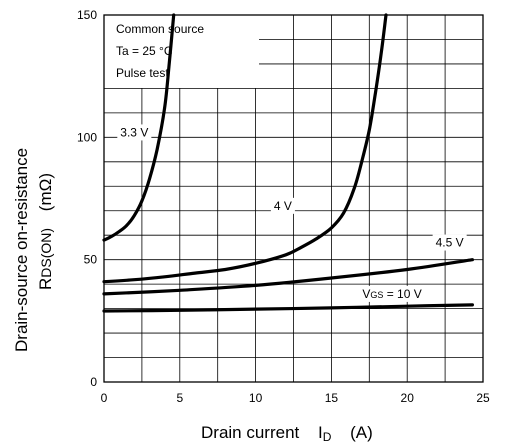 The height and width of the screenshot is (446, 505). What do you see at coordinates (295, 398) in the screenshot?
I see `x-tick-labels: 0 5 10 15 20 25` at bounding box center [295, 398].